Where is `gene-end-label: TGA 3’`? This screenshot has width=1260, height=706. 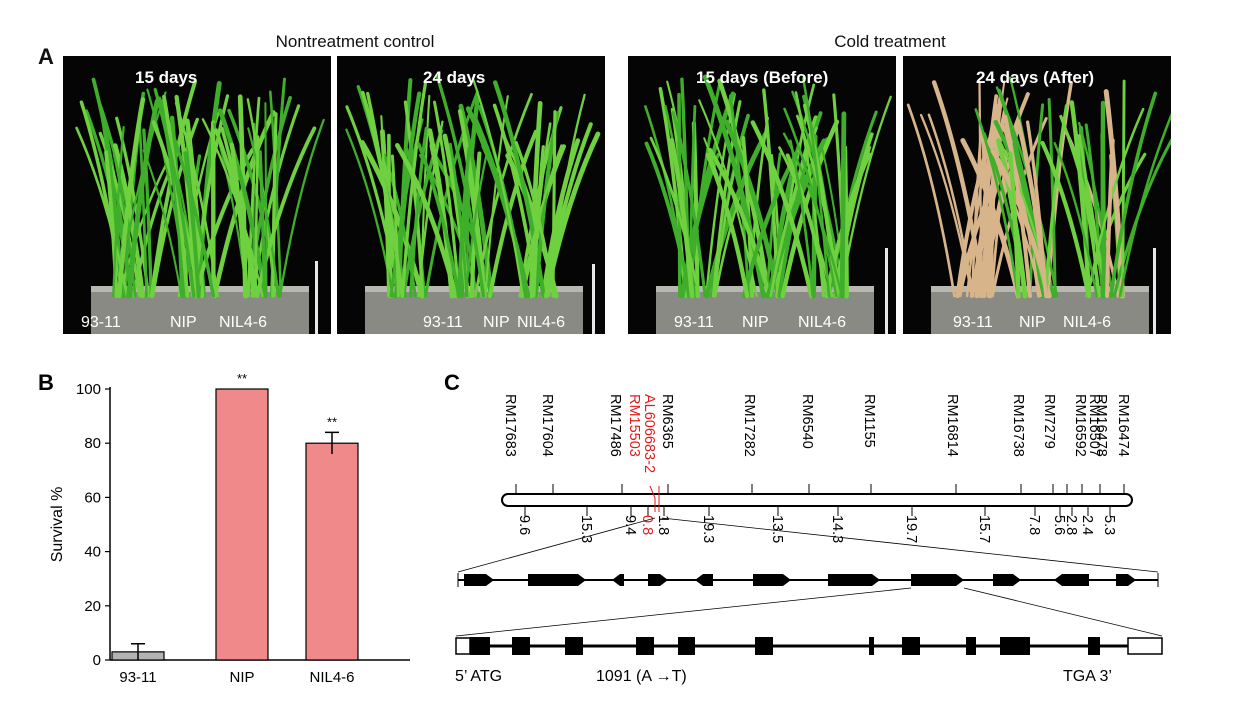 gene-end-label: TGA 3’ is located at coordinates (1087, 676).